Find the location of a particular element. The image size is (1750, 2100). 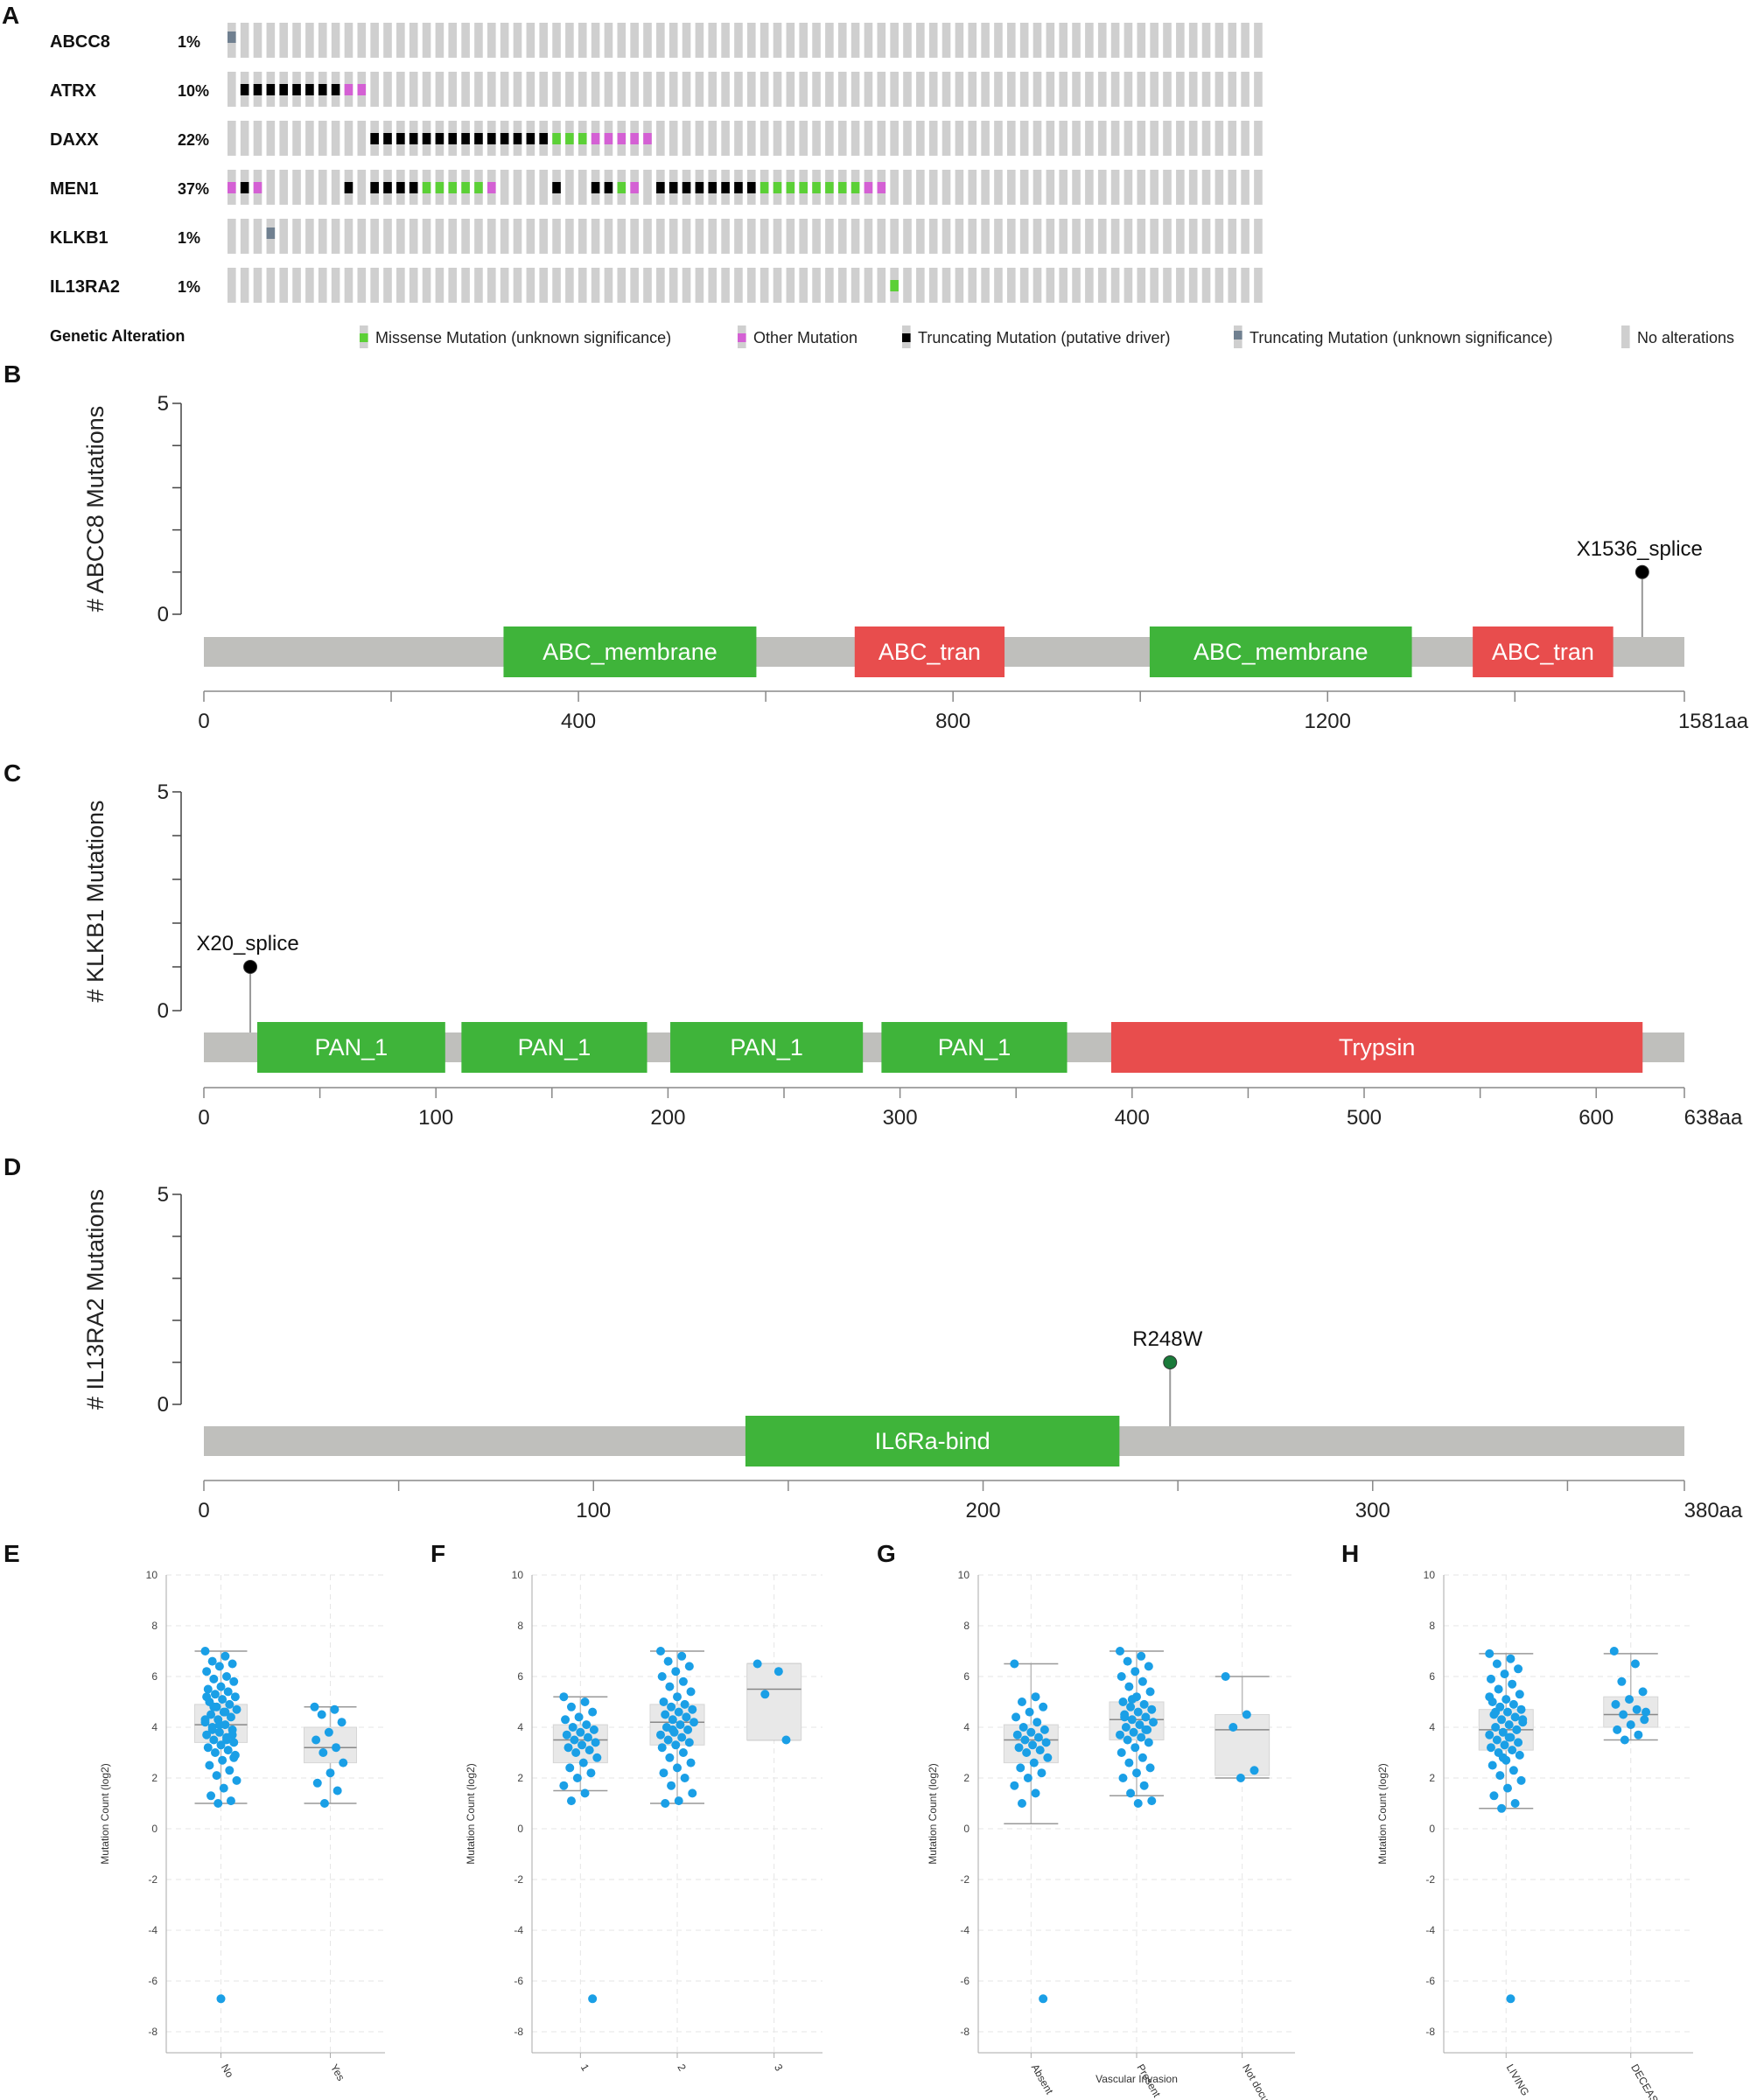

x-tick-label: 500 is located at coordinates (1364, 1118).